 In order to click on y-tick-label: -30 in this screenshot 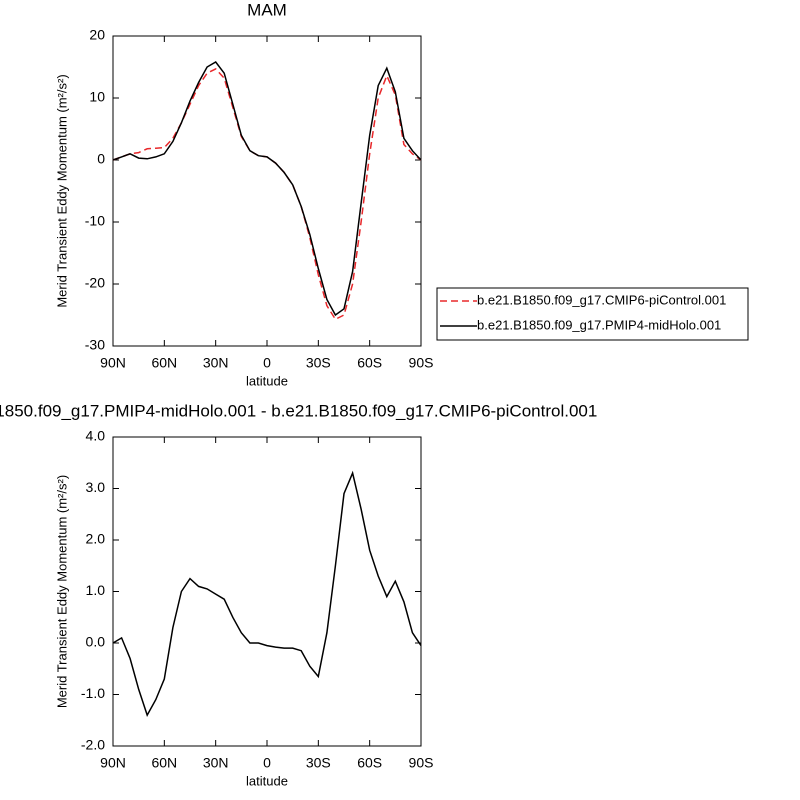, I will do `click(95, 345)`.